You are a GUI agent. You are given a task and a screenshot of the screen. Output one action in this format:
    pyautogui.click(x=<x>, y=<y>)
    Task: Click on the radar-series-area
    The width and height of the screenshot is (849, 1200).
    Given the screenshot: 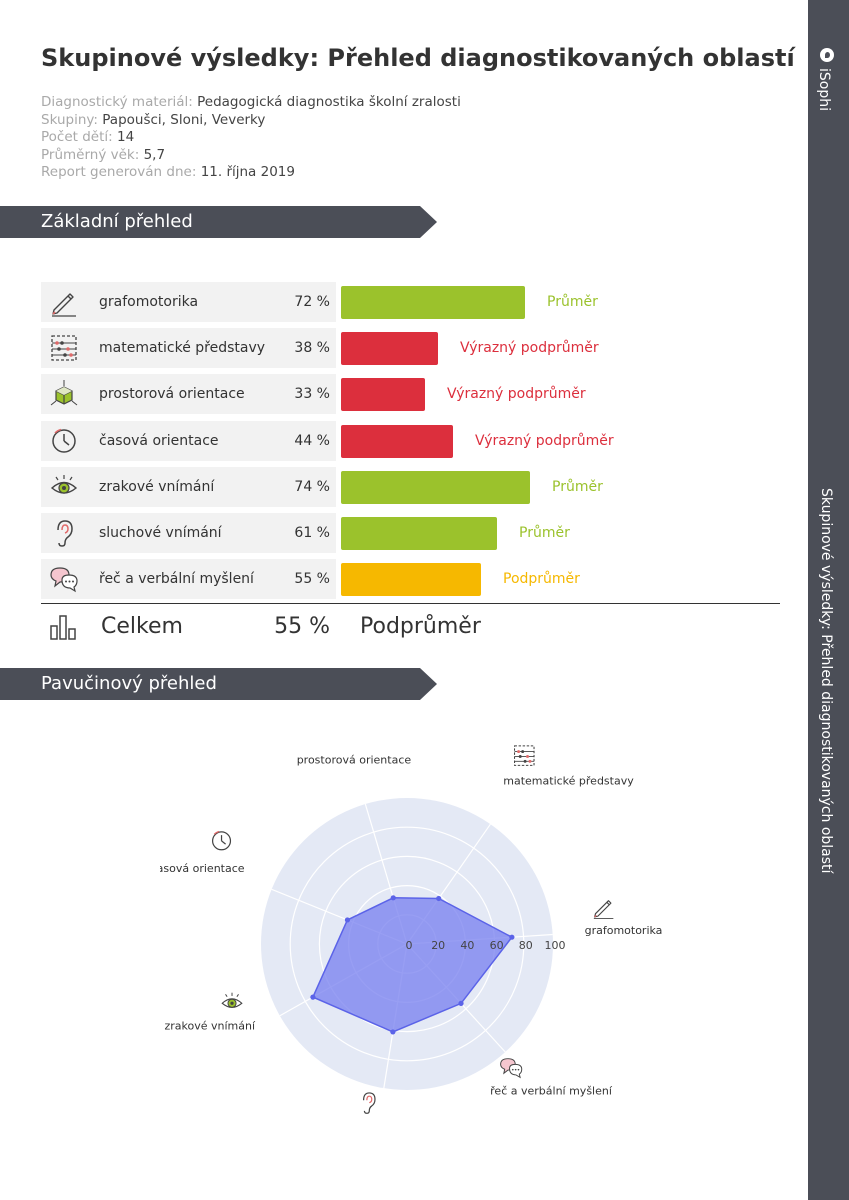 What is the action you would take?
    pyautogui.click(x=412, y=965)
    